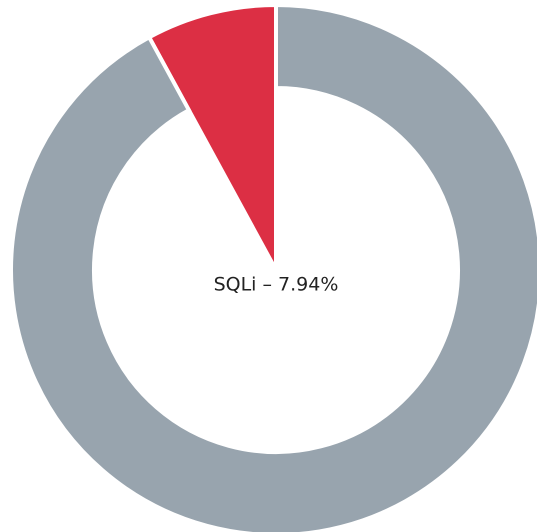 The width and height of the screenshot is (537, 532). What do you see at coordinates (276, 285) in the screenshot?
I see `center-label: SQLi – 7.94%` at bounding box center [276, 285].